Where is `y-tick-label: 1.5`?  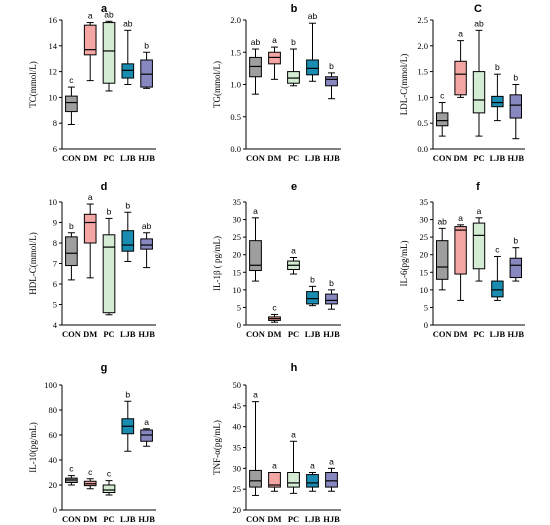 y-tick-label: 1.5 is located at coordinates (422, 72).